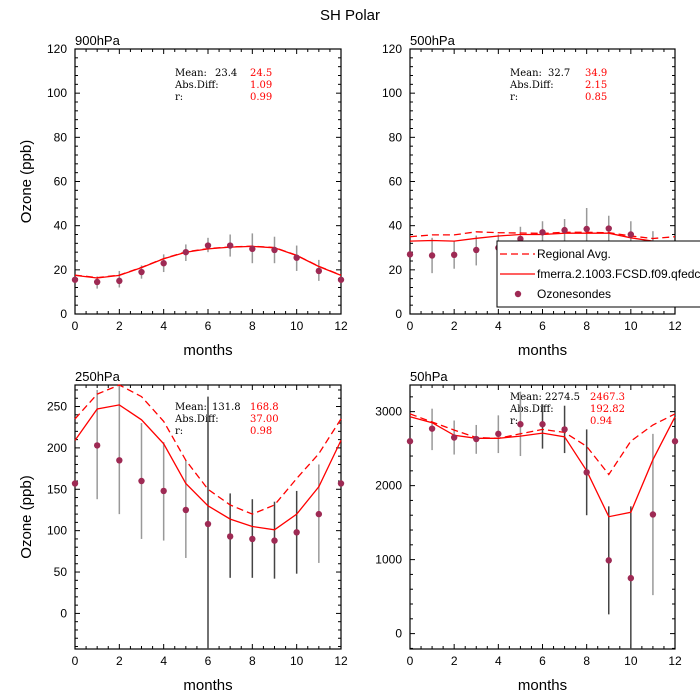 This screenshot has height=700, width=700. What do you see at coordinates (261, 431) in the screenshot?
I see `r-value: 0.98` at bounding box center [261, 431].